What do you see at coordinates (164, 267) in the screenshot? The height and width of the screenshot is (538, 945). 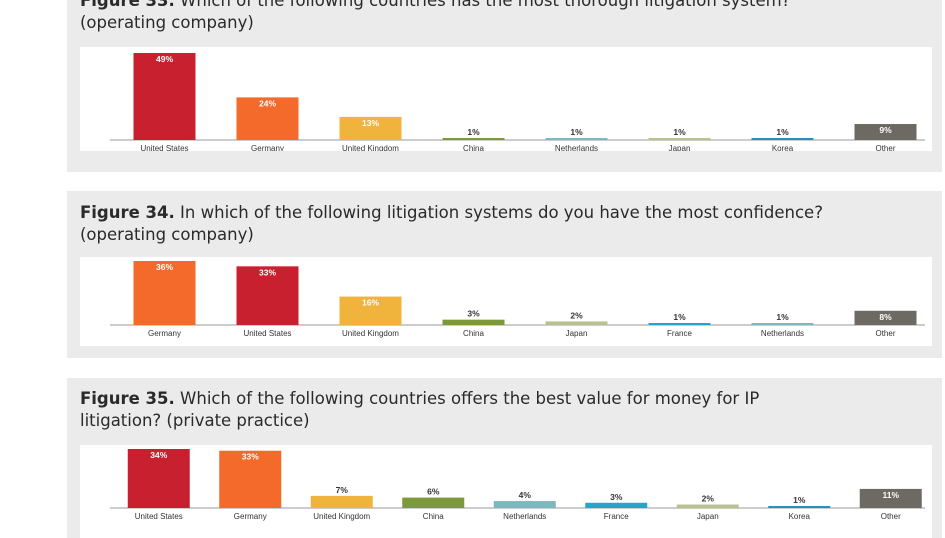 I see `value-label: 36%` at bounding box center [164, 267].